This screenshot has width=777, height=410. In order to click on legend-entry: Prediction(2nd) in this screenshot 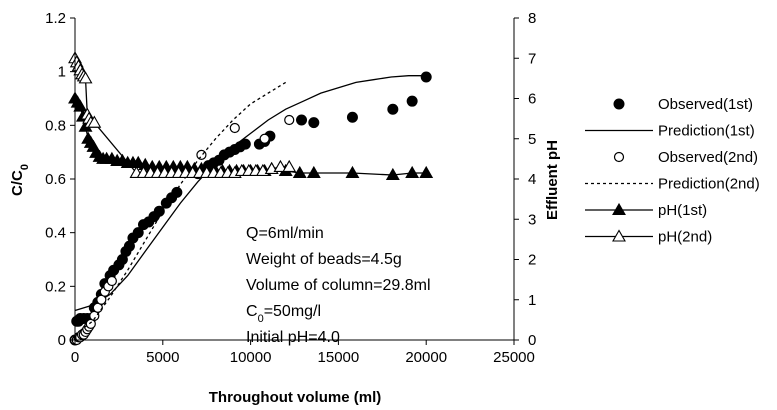, I will do `click(672, 184)`.